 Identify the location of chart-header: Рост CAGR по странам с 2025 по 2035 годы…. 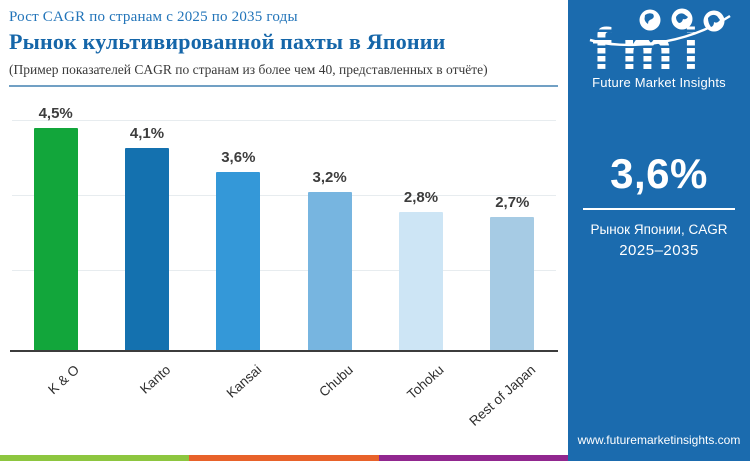
(284, 43).